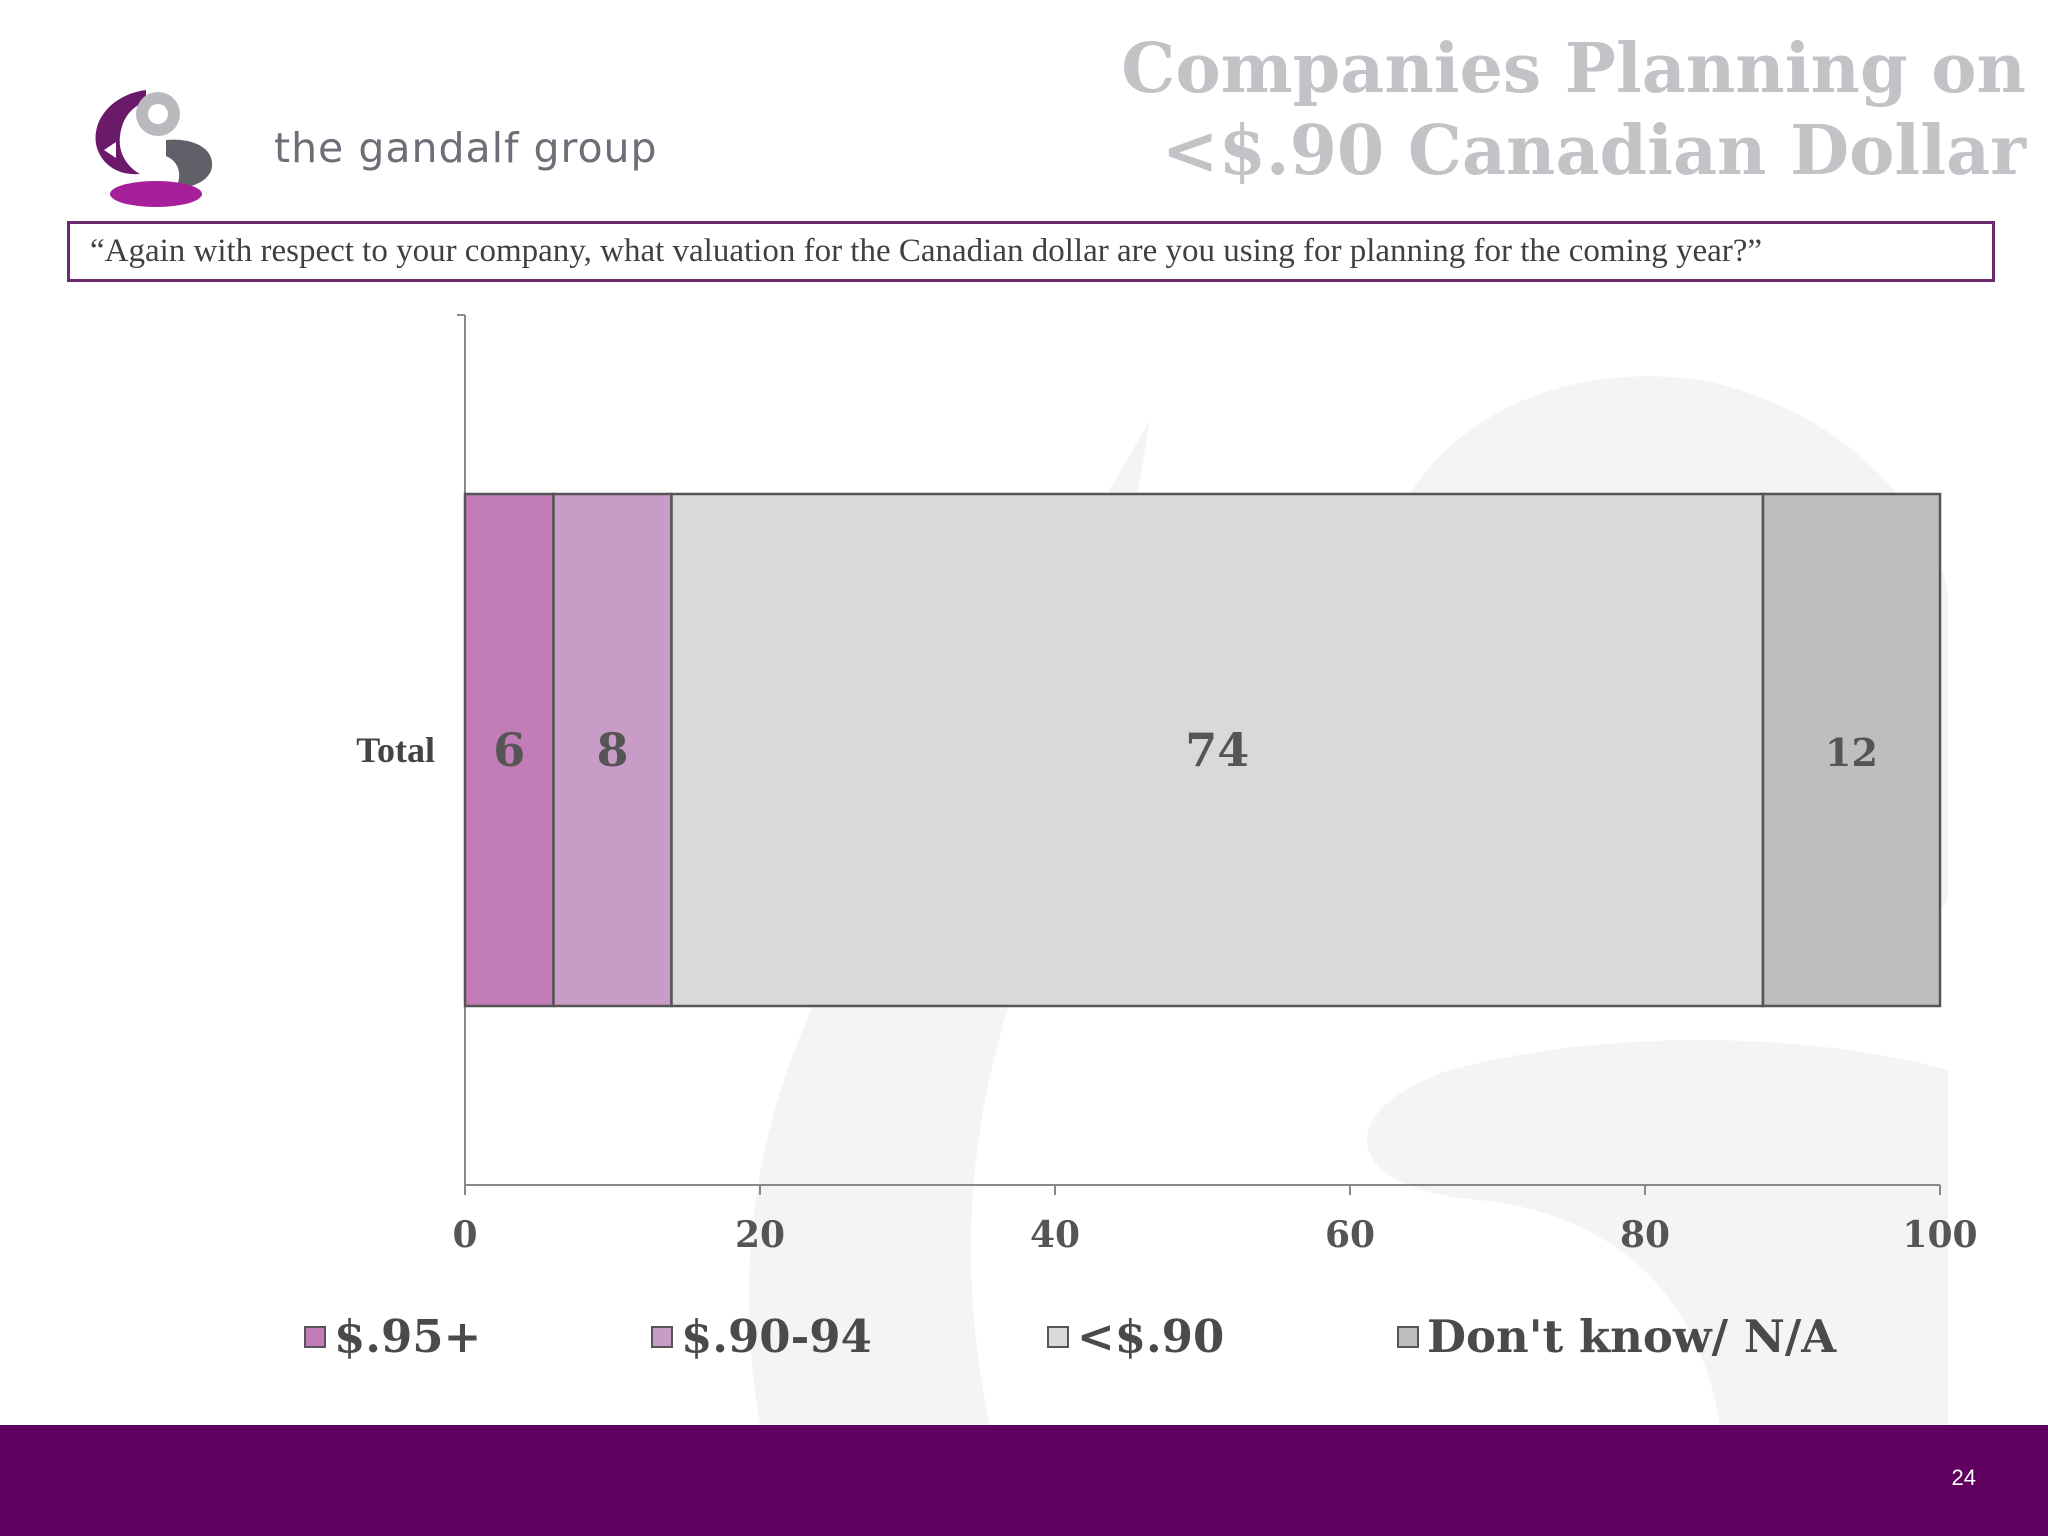  Describe the element at coordinates (1350, 1235) in the screenshot. I see `x-tick-label: 60` at that location.